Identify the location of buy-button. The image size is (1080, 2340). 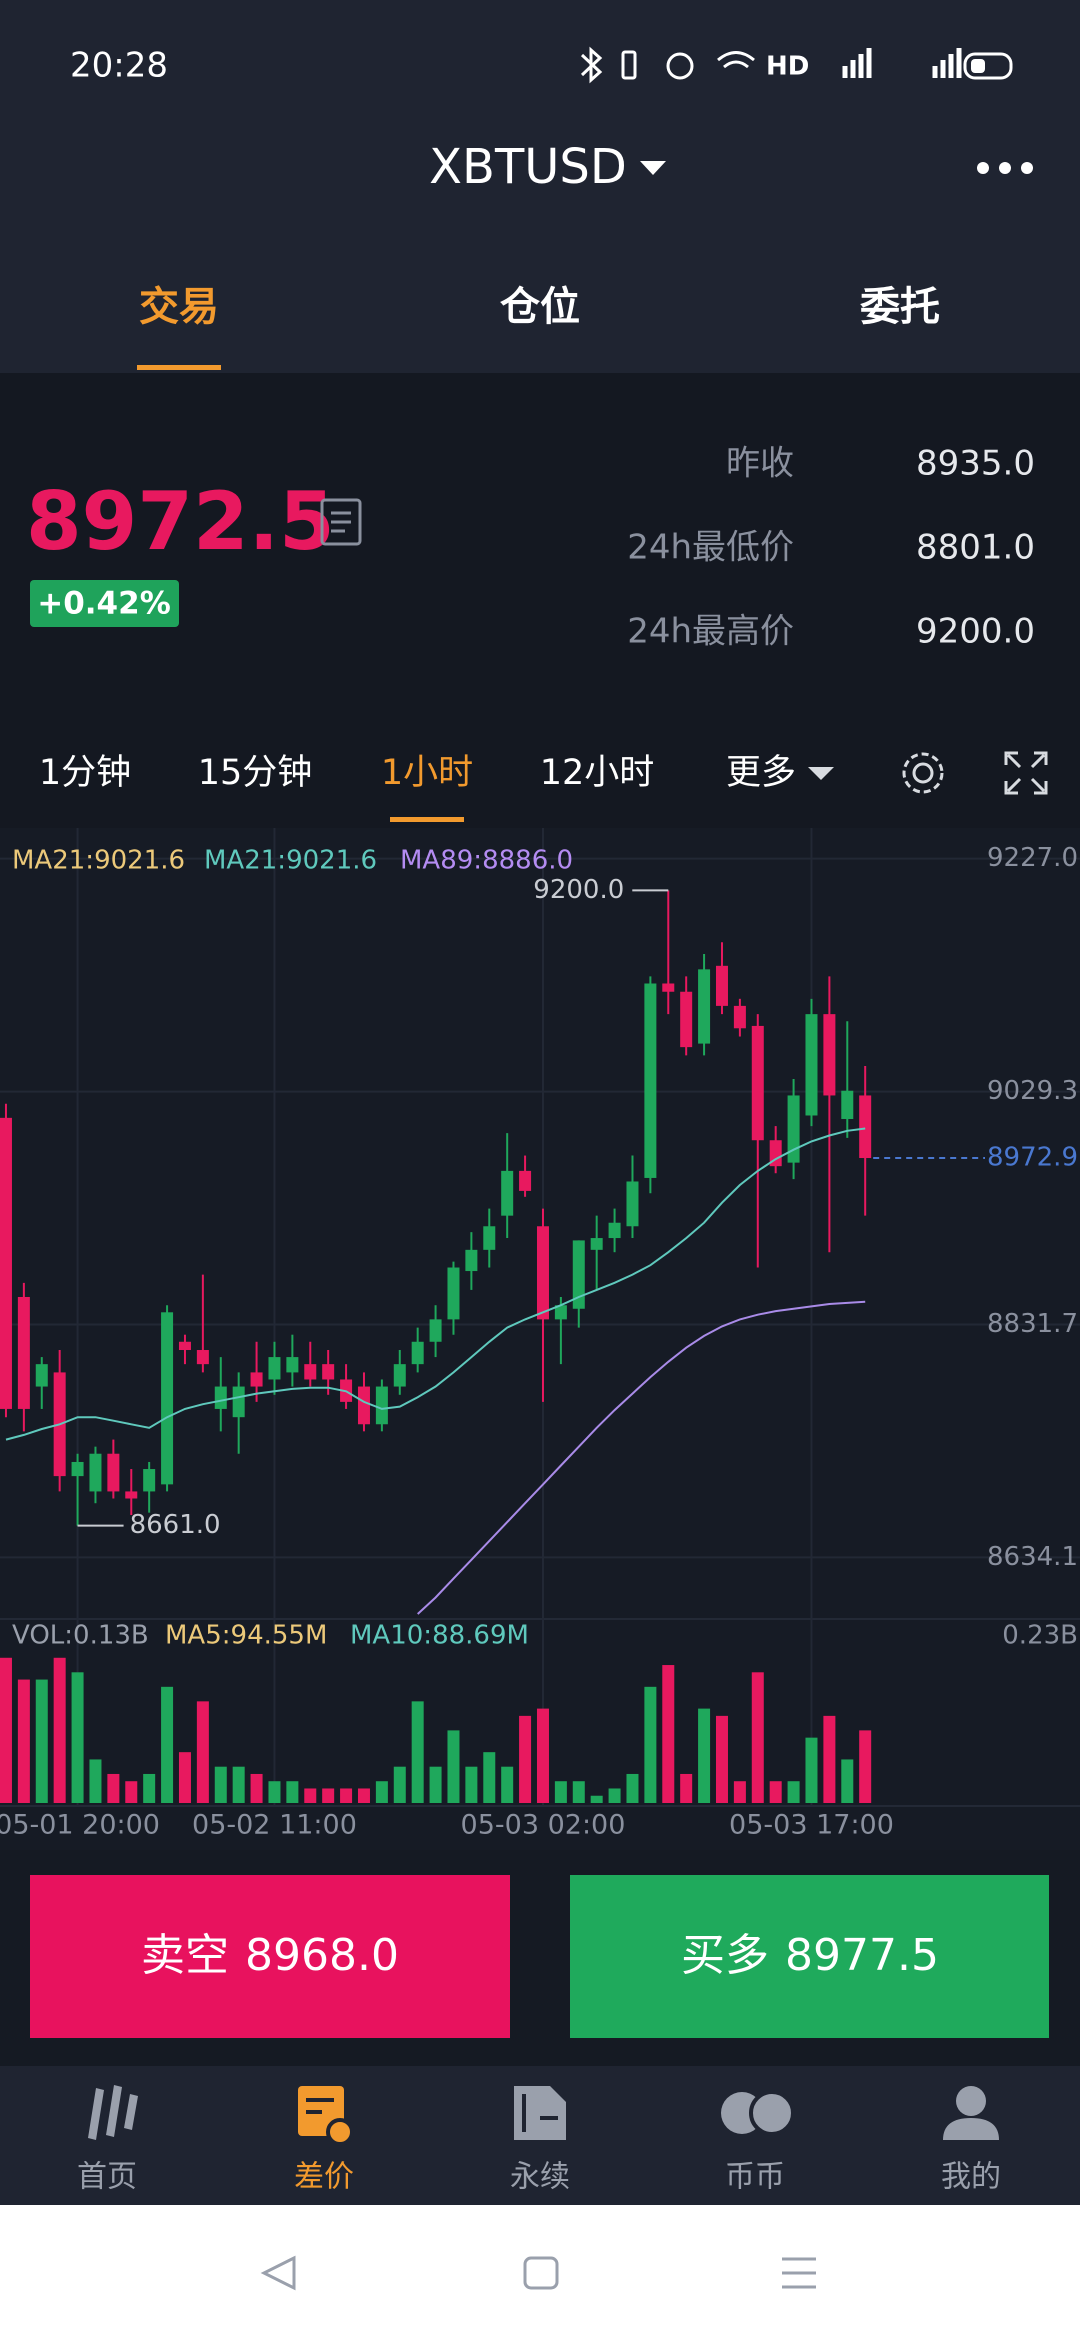
(809, 1956).